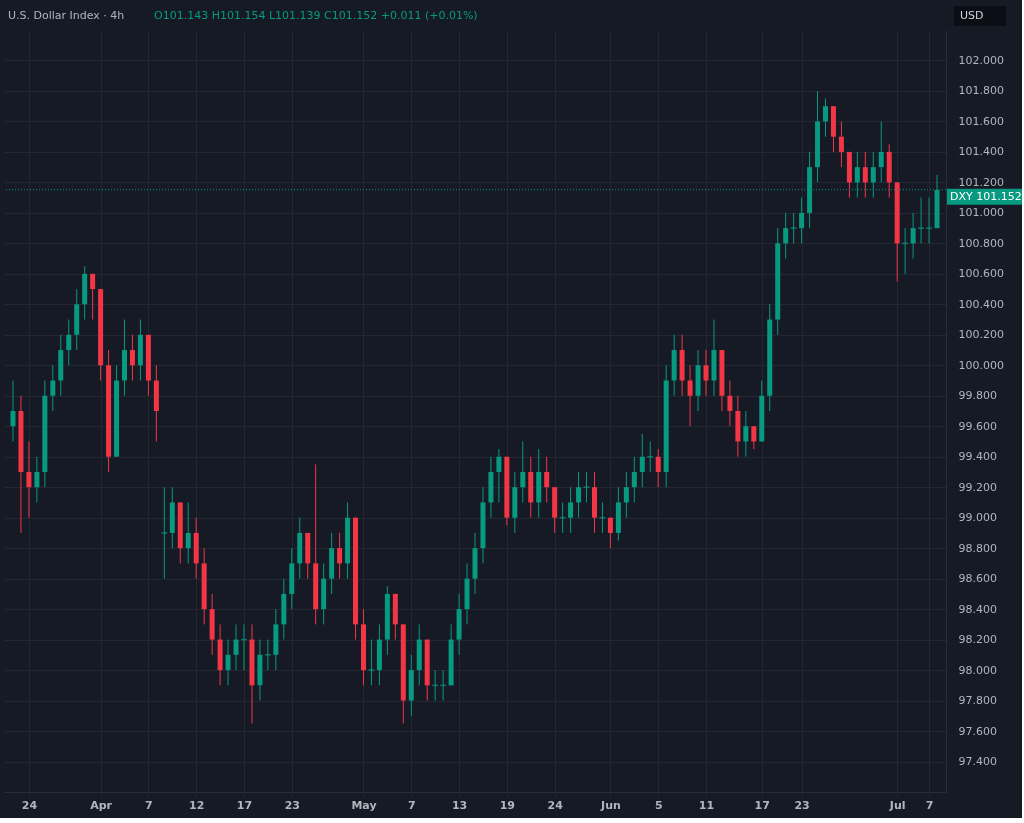 This screenshot has width=1024, height=823. What do you see at coordinates (981, 335) in the screenshot?
I see `y-tick-label: 100.200` at bounding box center [981, 335].